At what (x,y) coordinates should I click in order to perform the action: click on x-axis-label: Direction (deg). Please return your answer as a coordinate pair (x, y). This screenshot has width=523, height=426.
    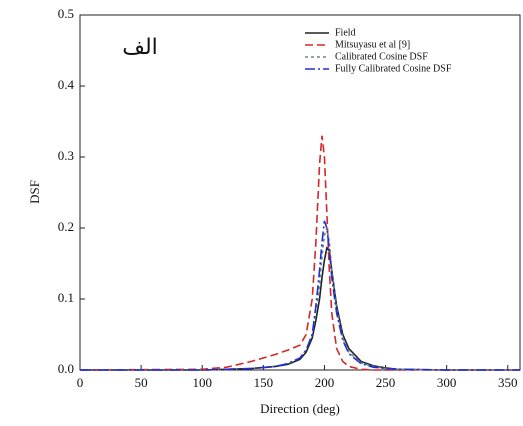
    Looking at the image, I should click on (300, 408).